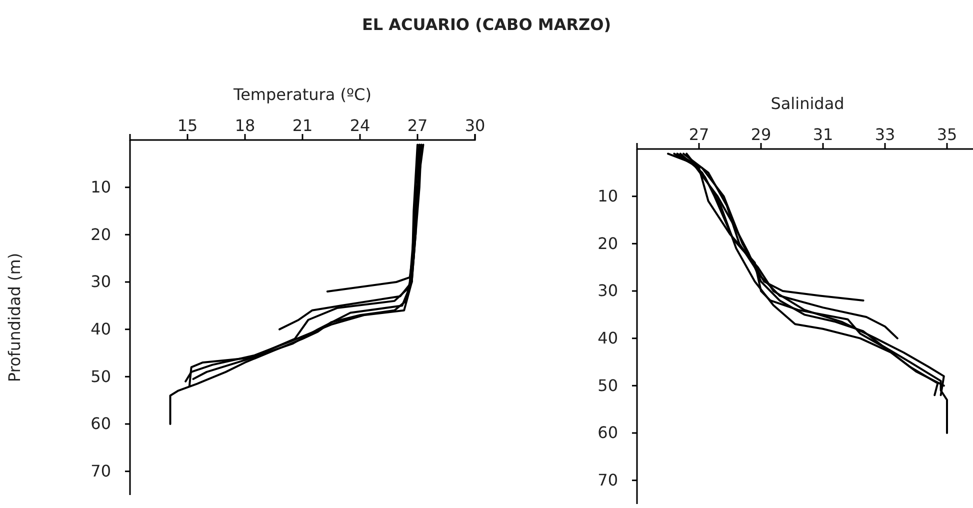 This screenshot has width=973, height=508. Describe the element at coordinates (823, 134) in the screenshot. I see `x-tick-label: 31` at that location.